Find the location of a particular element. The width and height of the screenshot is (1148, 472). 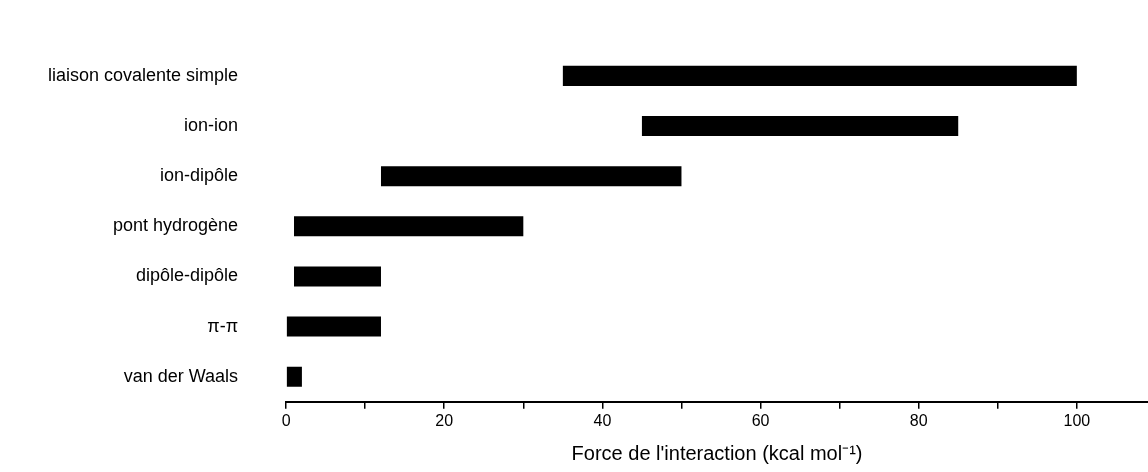

y-tick-label: van der Waals is located at coordinates (181, 375).